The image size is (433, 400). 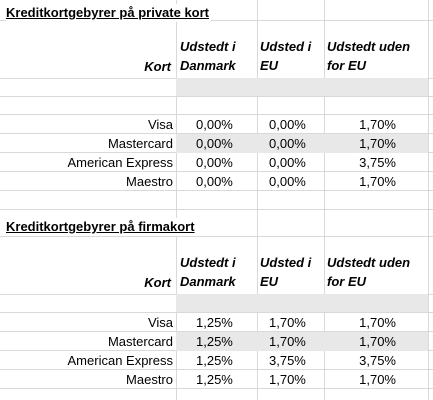 I want to click on section-title-business: Kreditkortgebyrer på firmakort, so click(x=101, y=227).